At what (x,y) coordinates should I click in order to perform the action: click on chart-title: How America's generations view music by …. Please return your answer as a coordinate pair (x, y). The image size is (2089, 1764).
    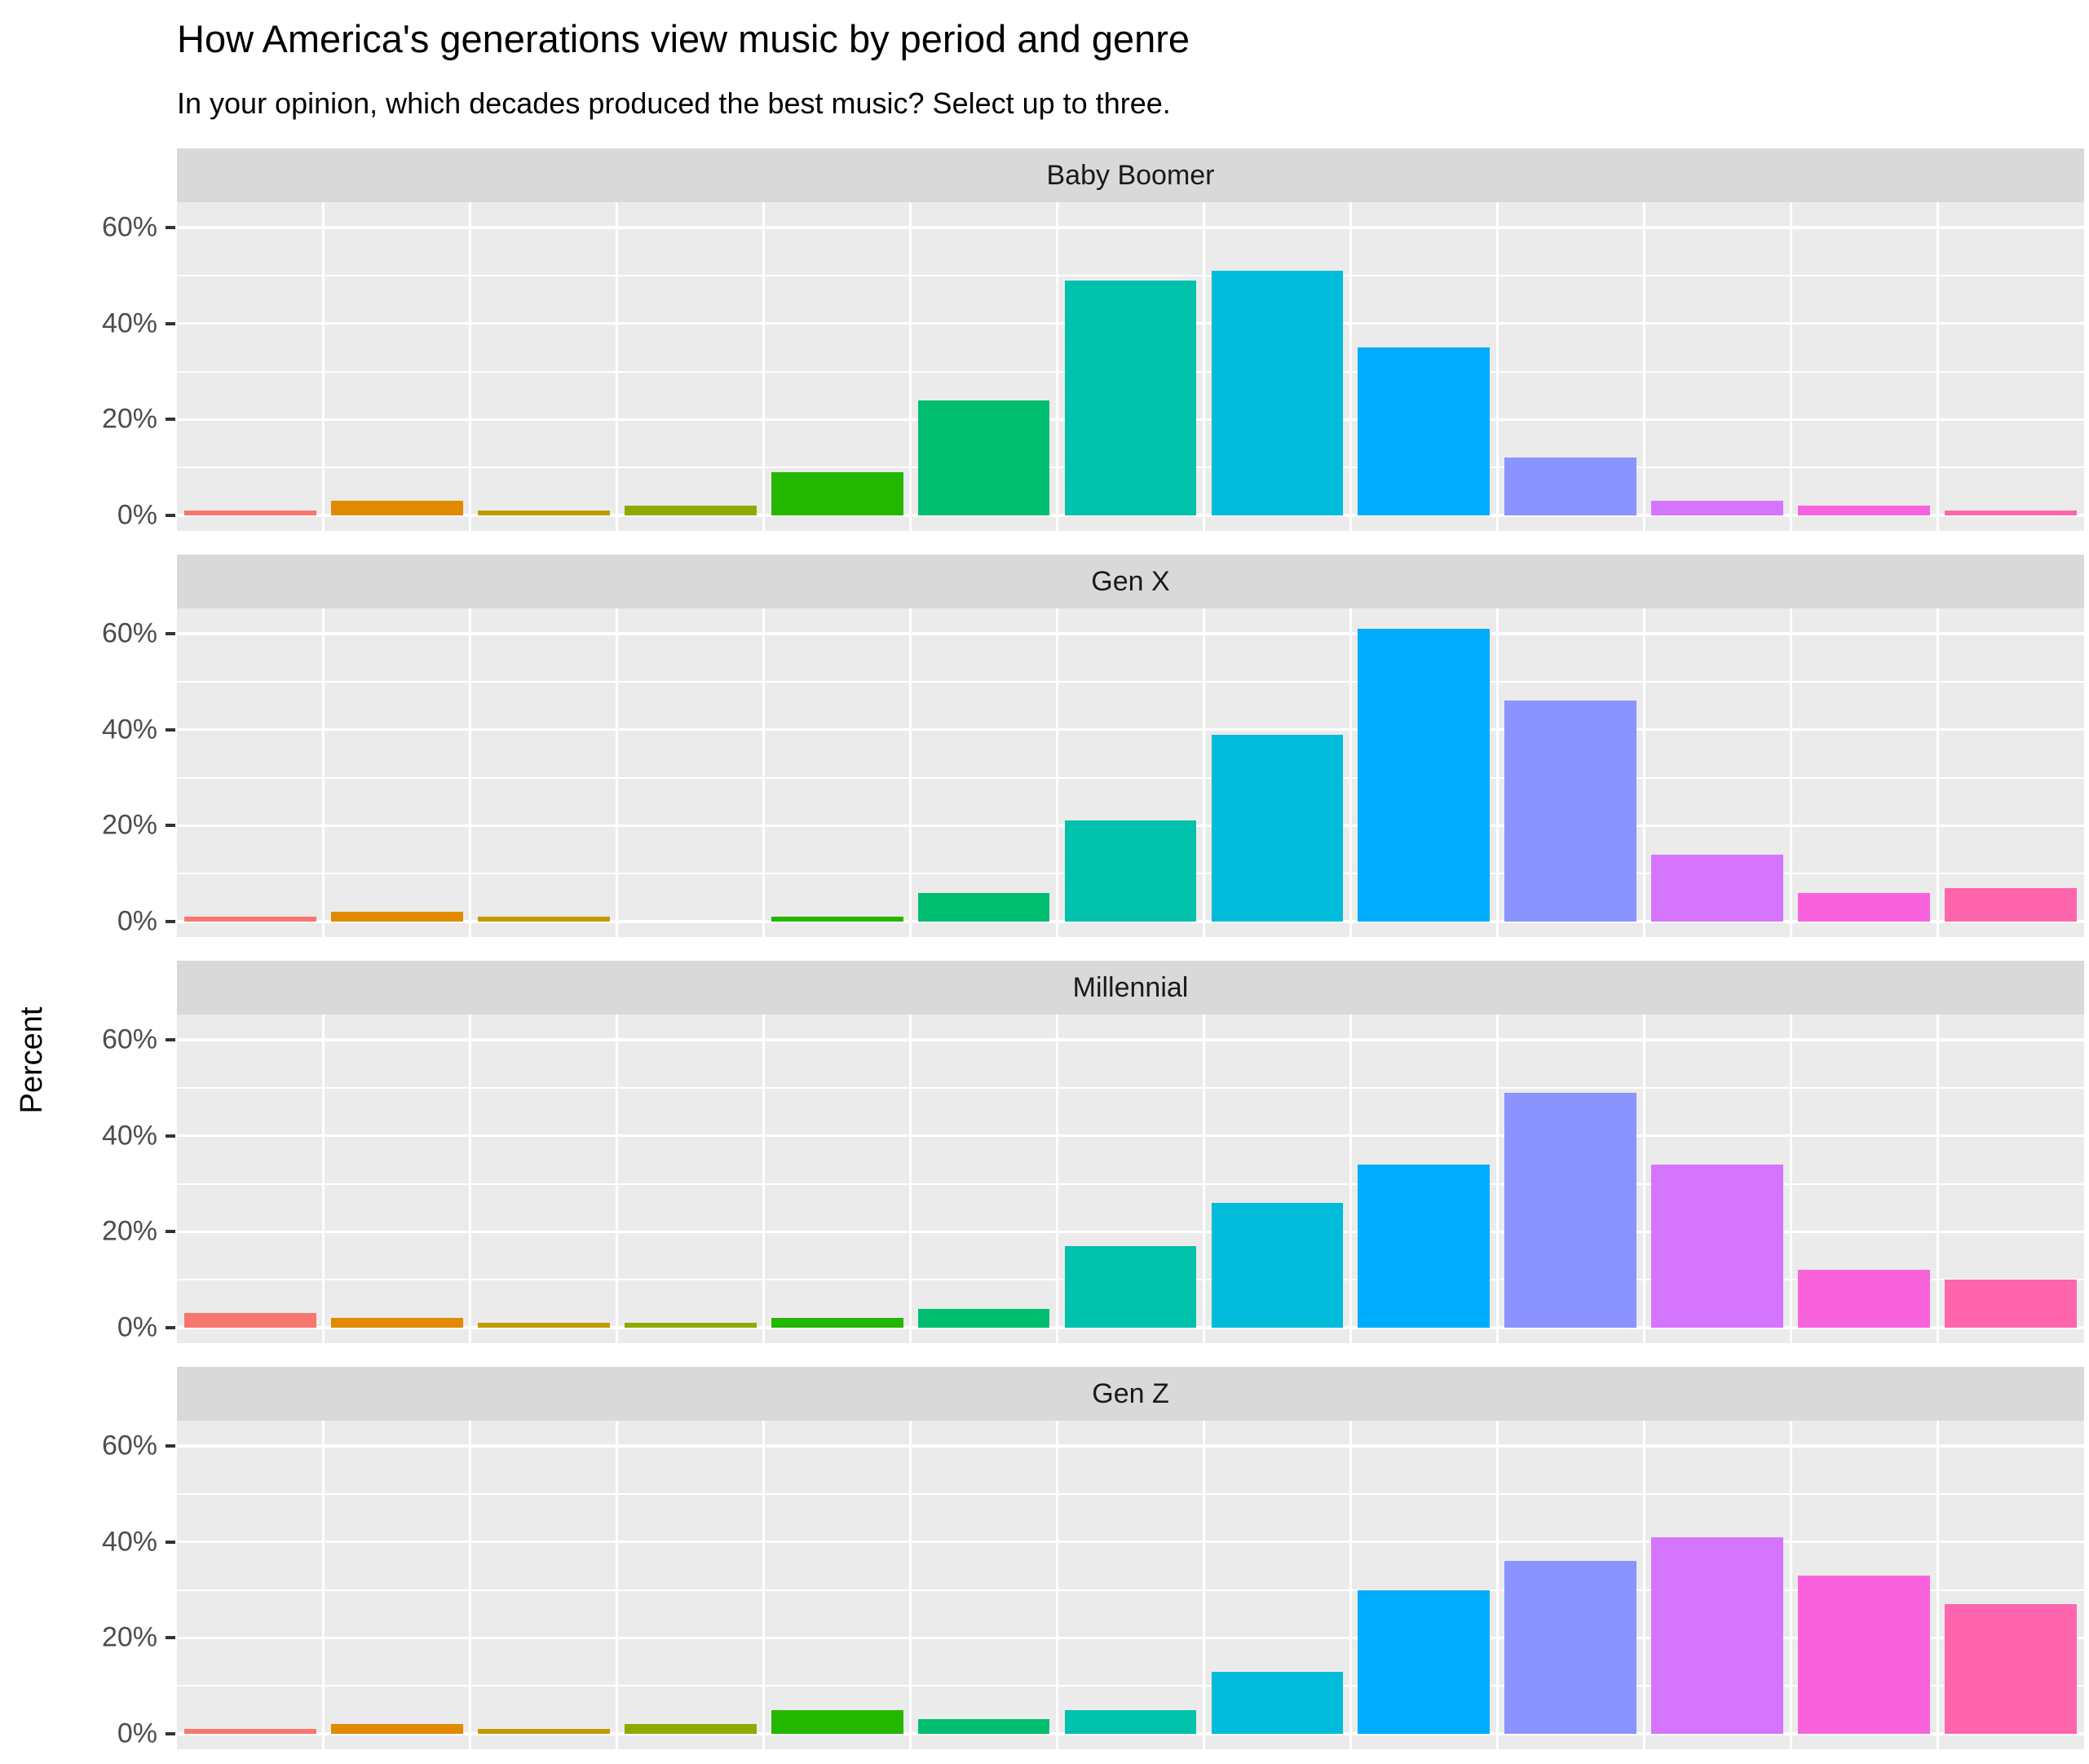
    Looking at the image, I should click on (683, 38).